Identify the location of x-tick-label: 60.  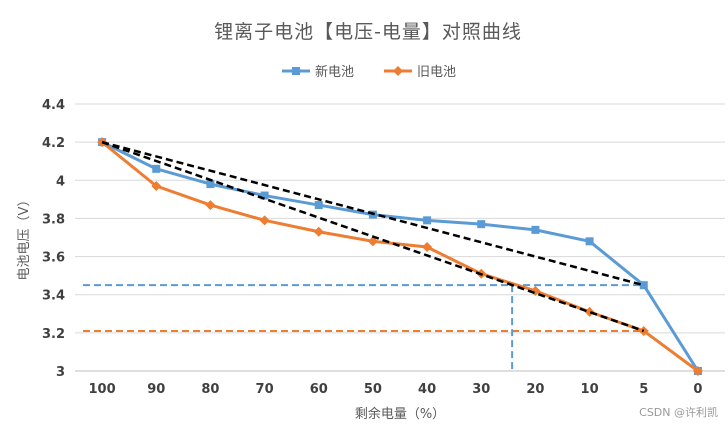
(319, 389).